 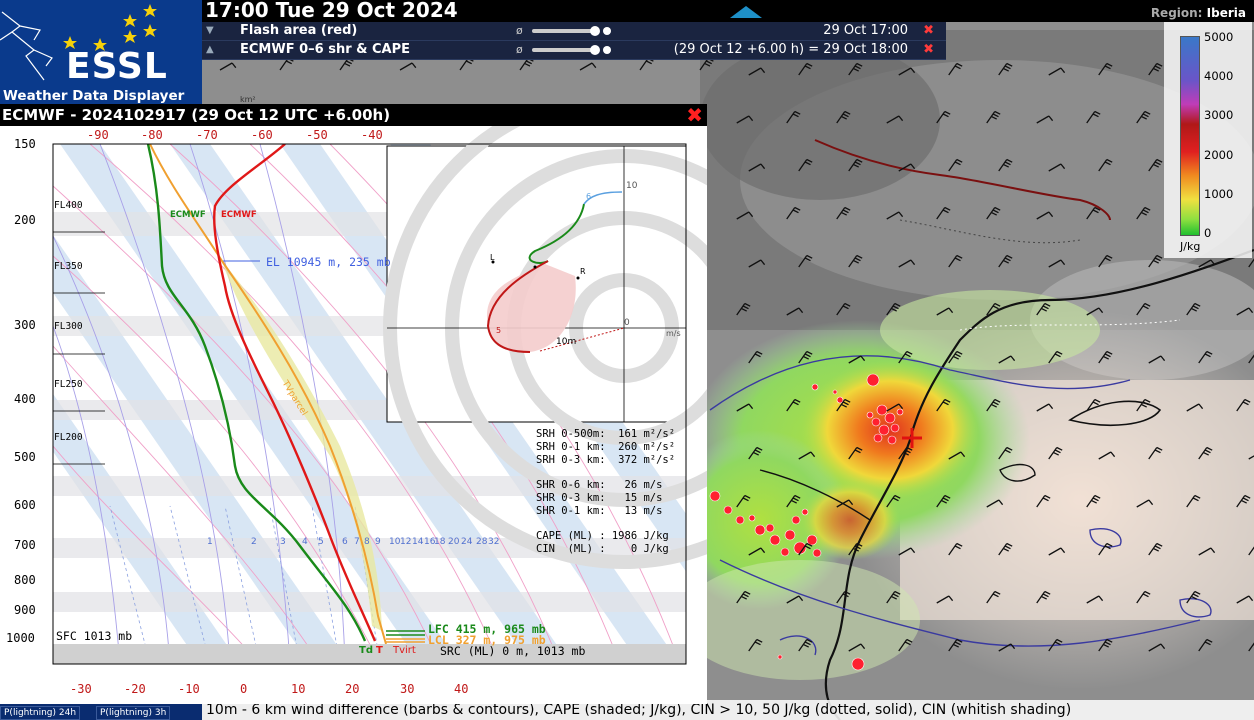 What do you see at coordinates (299, 30) in the screenshot?
I see `layer-name: Flash area (red)` at bounding box center [299, 30].